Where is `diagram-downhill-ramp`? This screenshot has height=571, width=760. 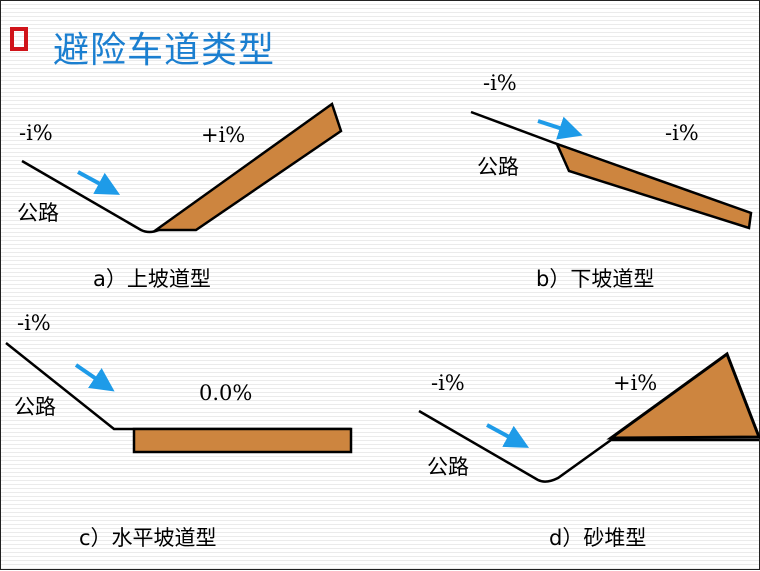
diagram-downhill-ramp is located at coordinates (611, 170).